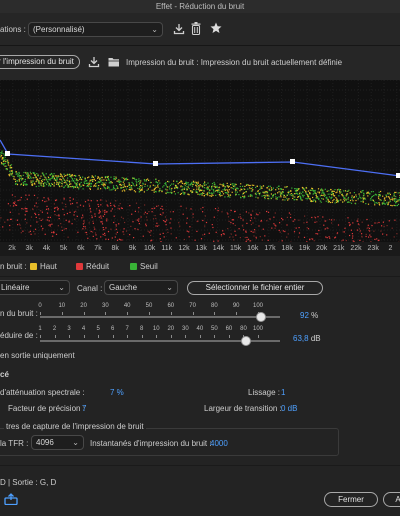  What do you see at coordinates (159, 332) in the screenshot?
I see `reduce-by-scale: 1 2 3 4 5 6 7 8 10 20 30 40 50 60 80 100` at bounding box center [159, 332].